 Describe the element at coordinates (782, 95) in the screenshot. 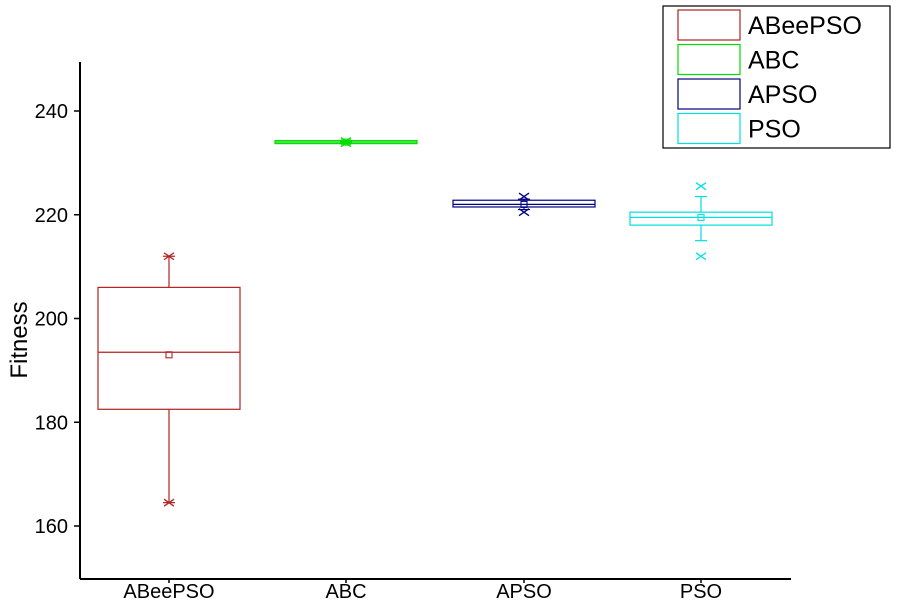

I see `legend-label-apso: APSO` at that location.